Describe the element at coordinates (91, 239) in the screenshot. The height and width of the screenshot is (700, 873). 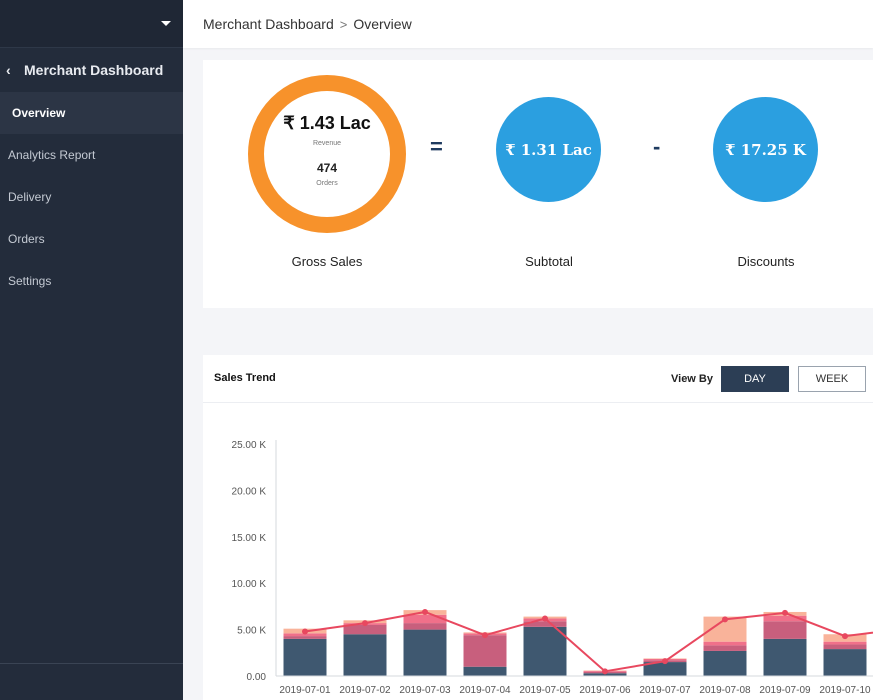
I see `sidebar-item-orders: Orders` at that location.